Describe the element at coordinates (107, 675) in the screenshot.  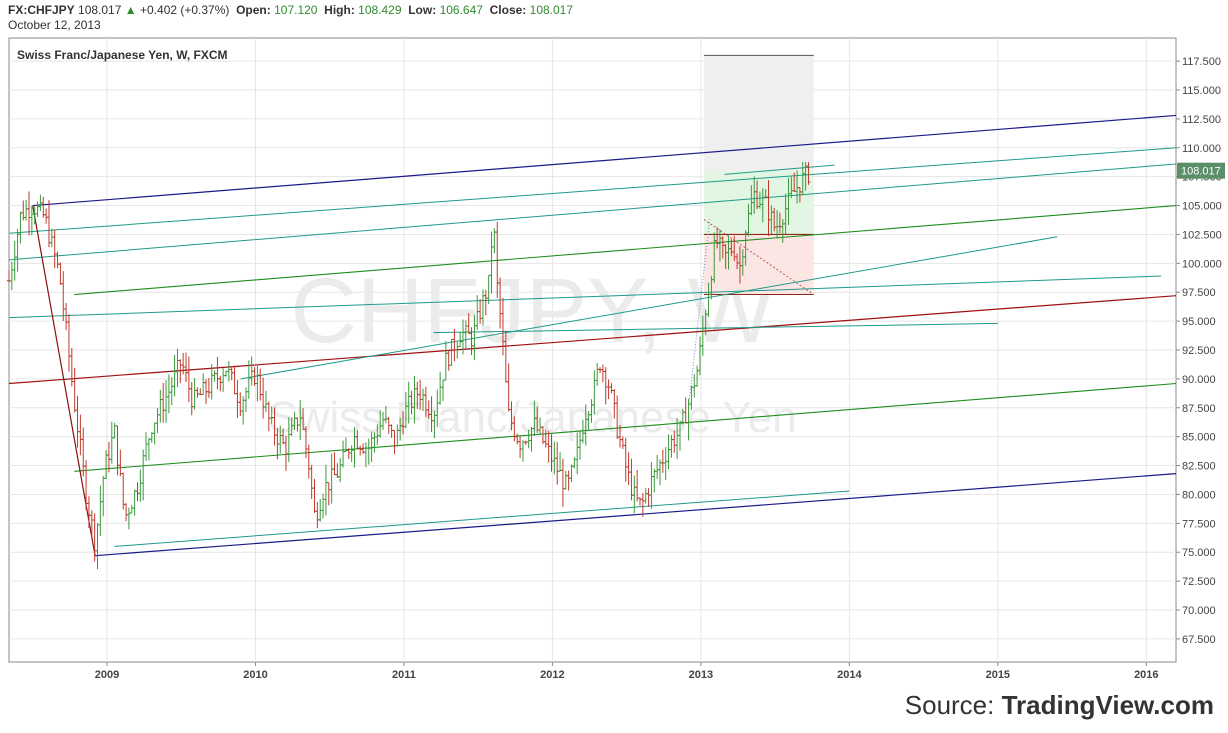
I see `x-tick-label: 2009` at that location.